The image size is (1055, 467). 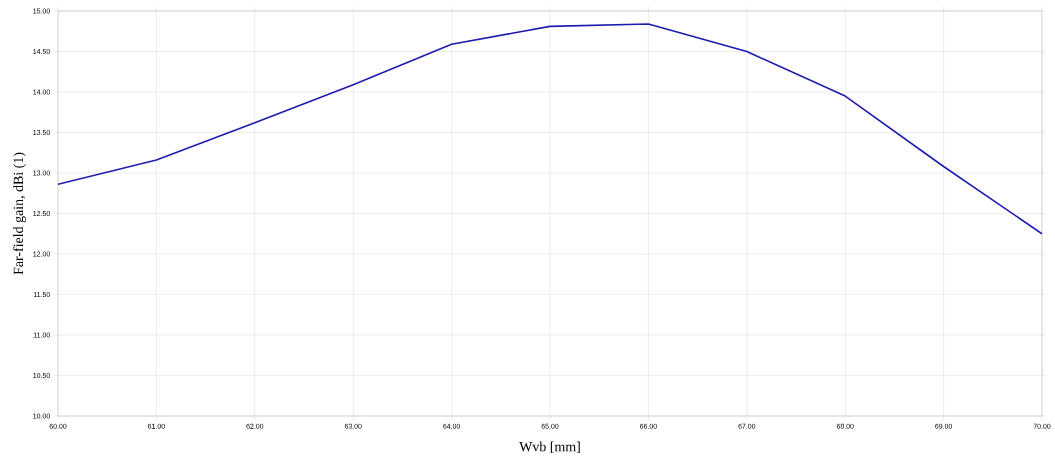 I want to click on x-axis-title: Wvb [mm], so click(x=549, y=447).